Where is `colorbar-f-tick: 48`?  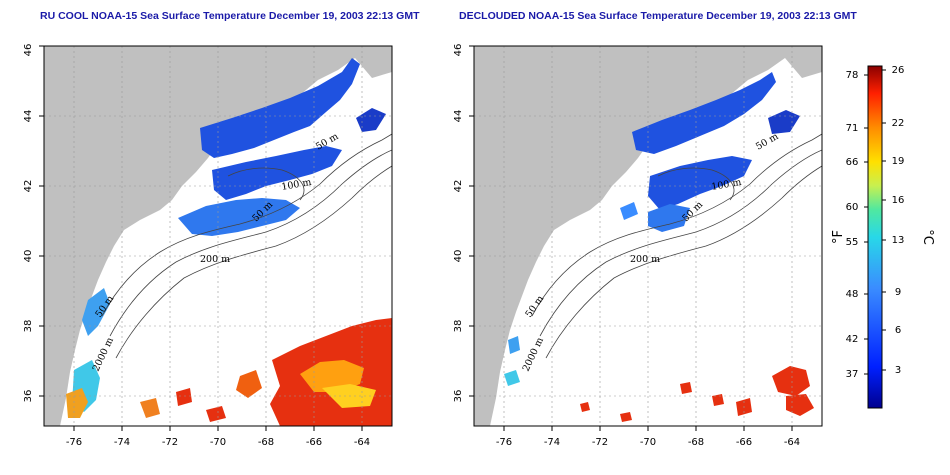
colorbar-f-tick: 48 is located at coordinates (852, 294).